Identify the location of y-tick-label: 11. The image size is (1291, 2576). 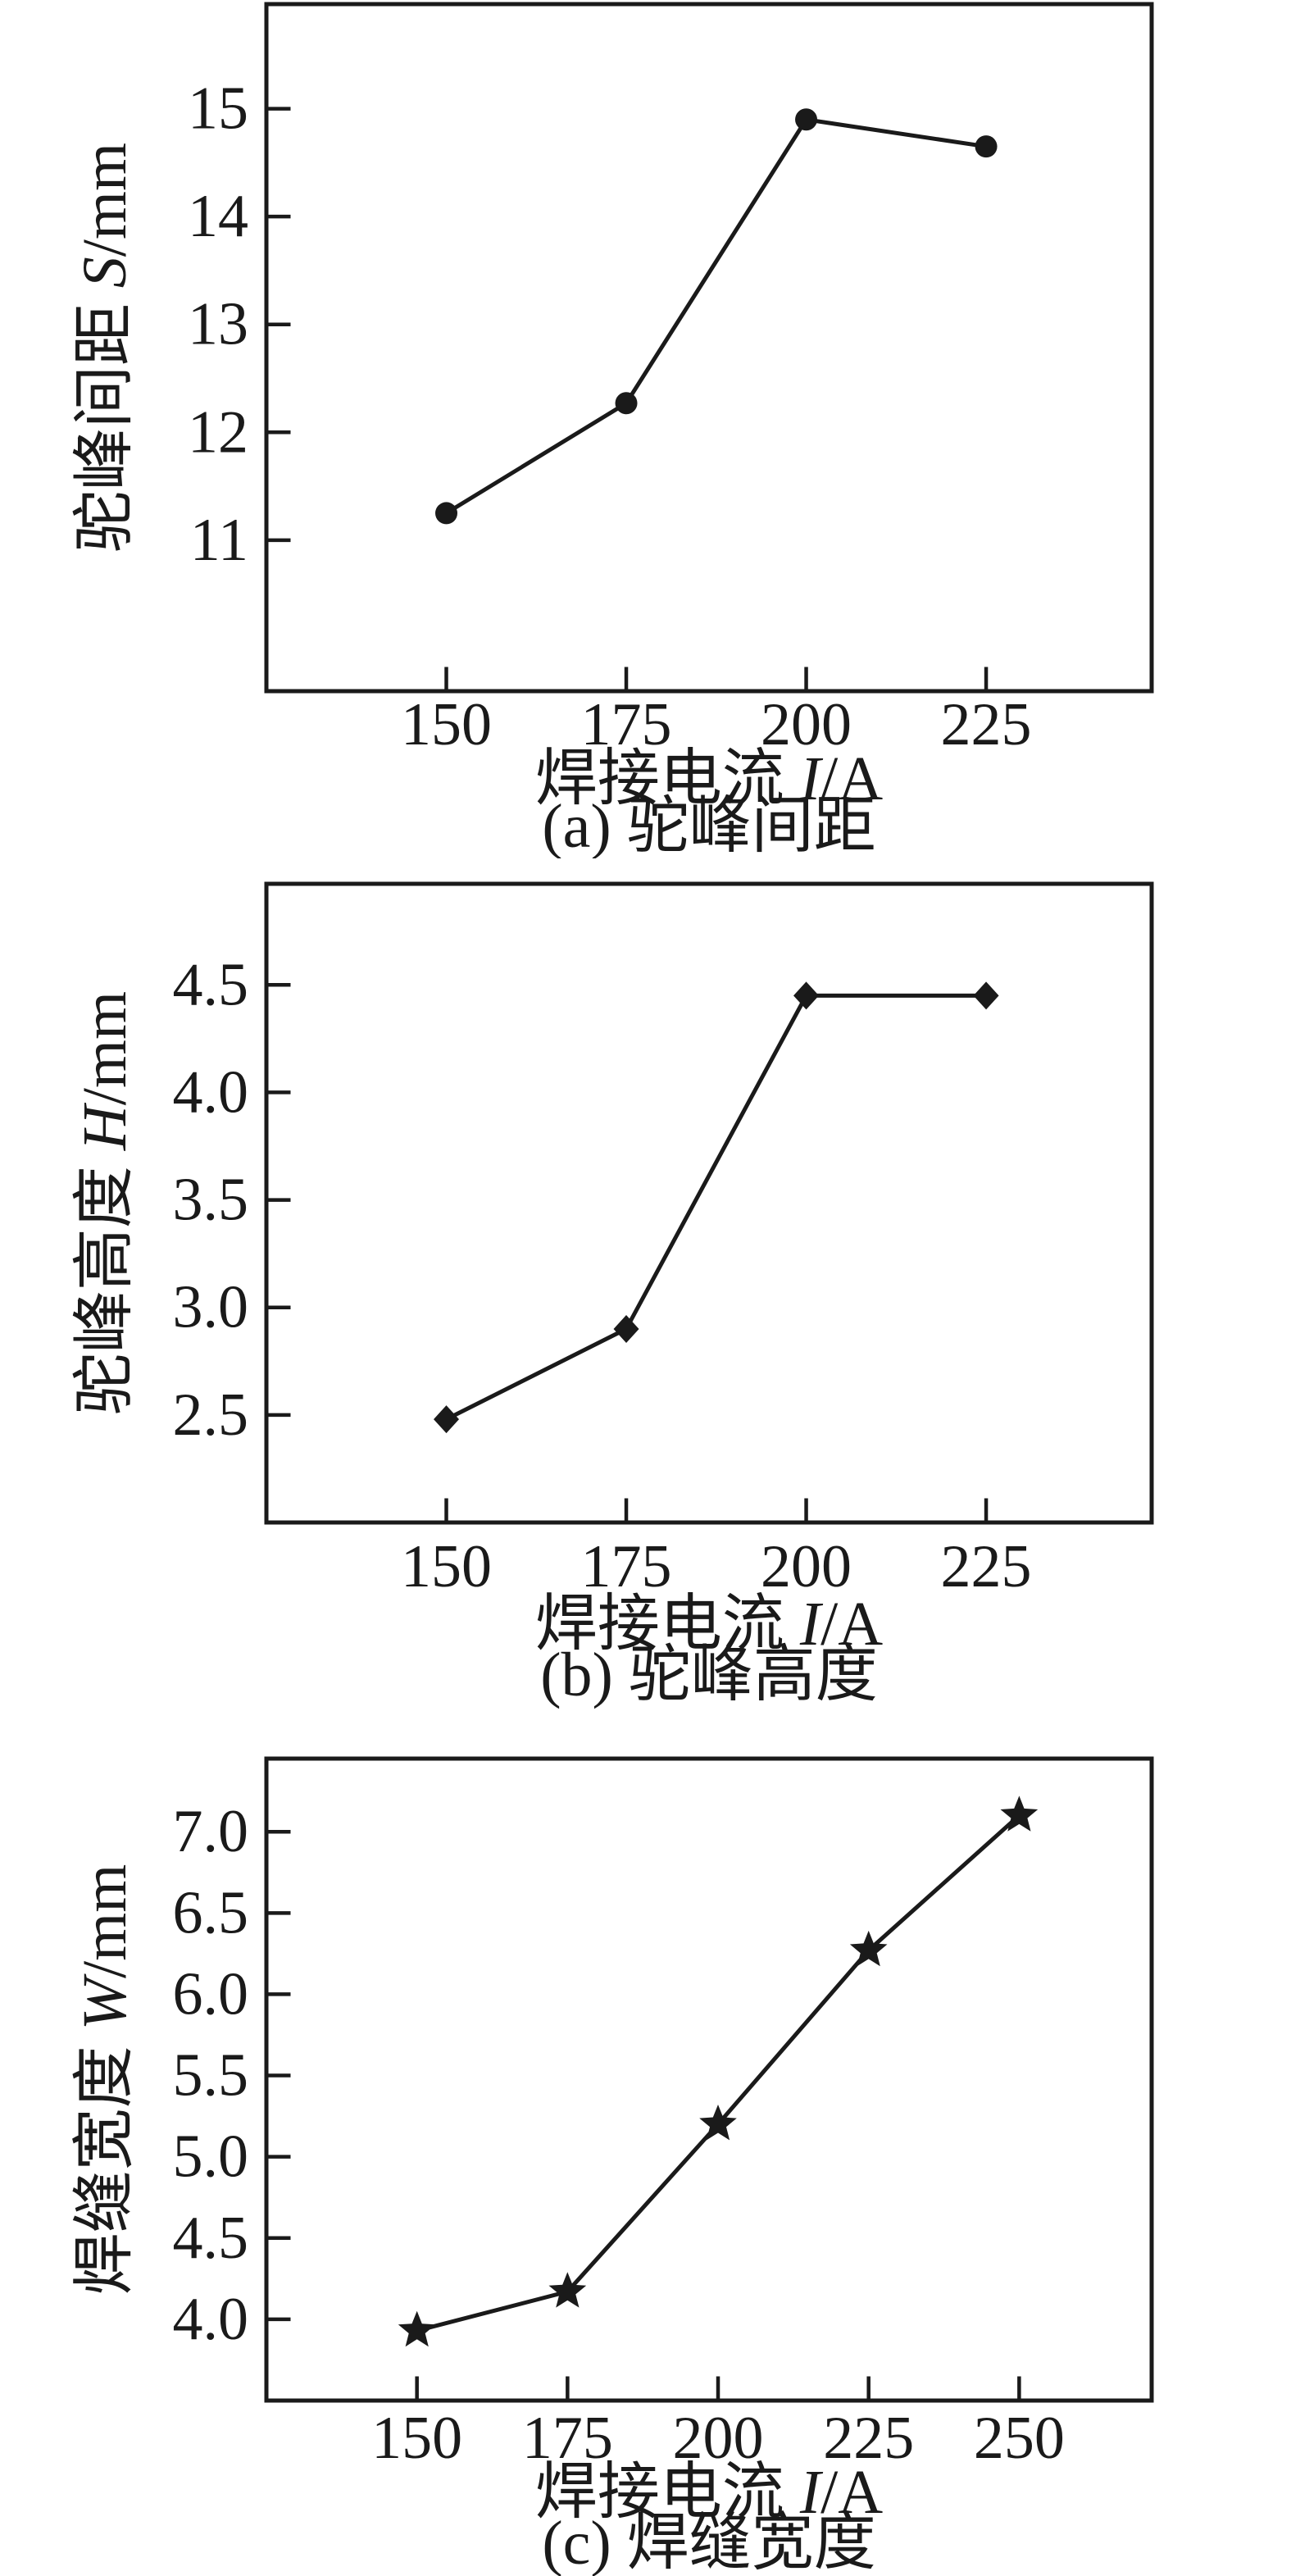
(219, 540).